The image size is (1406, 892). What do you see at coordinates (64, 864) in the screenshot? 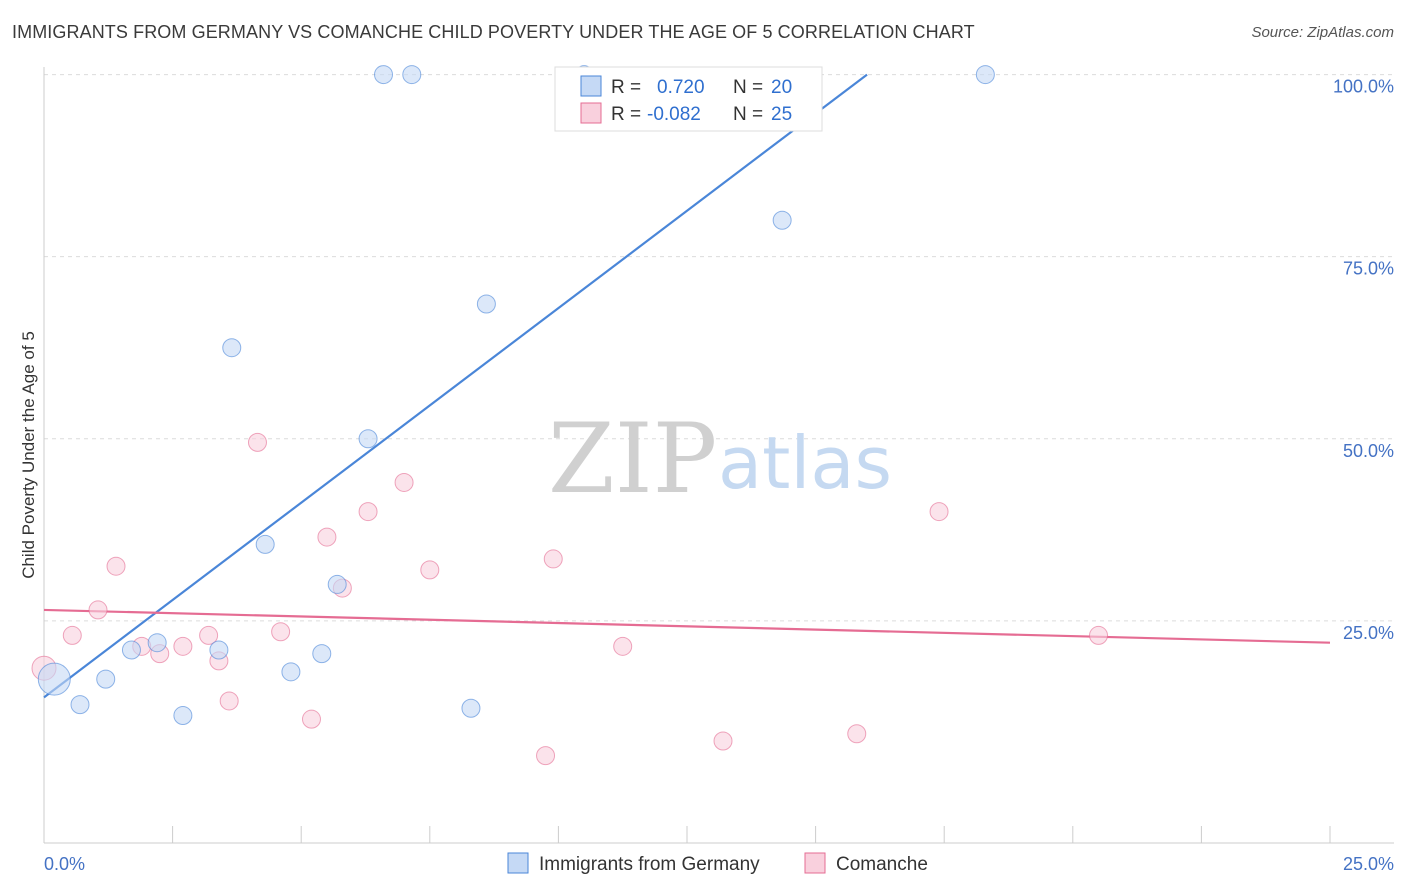
I see `x-tick-label: 0.0%` at bounding box center [64, 864].